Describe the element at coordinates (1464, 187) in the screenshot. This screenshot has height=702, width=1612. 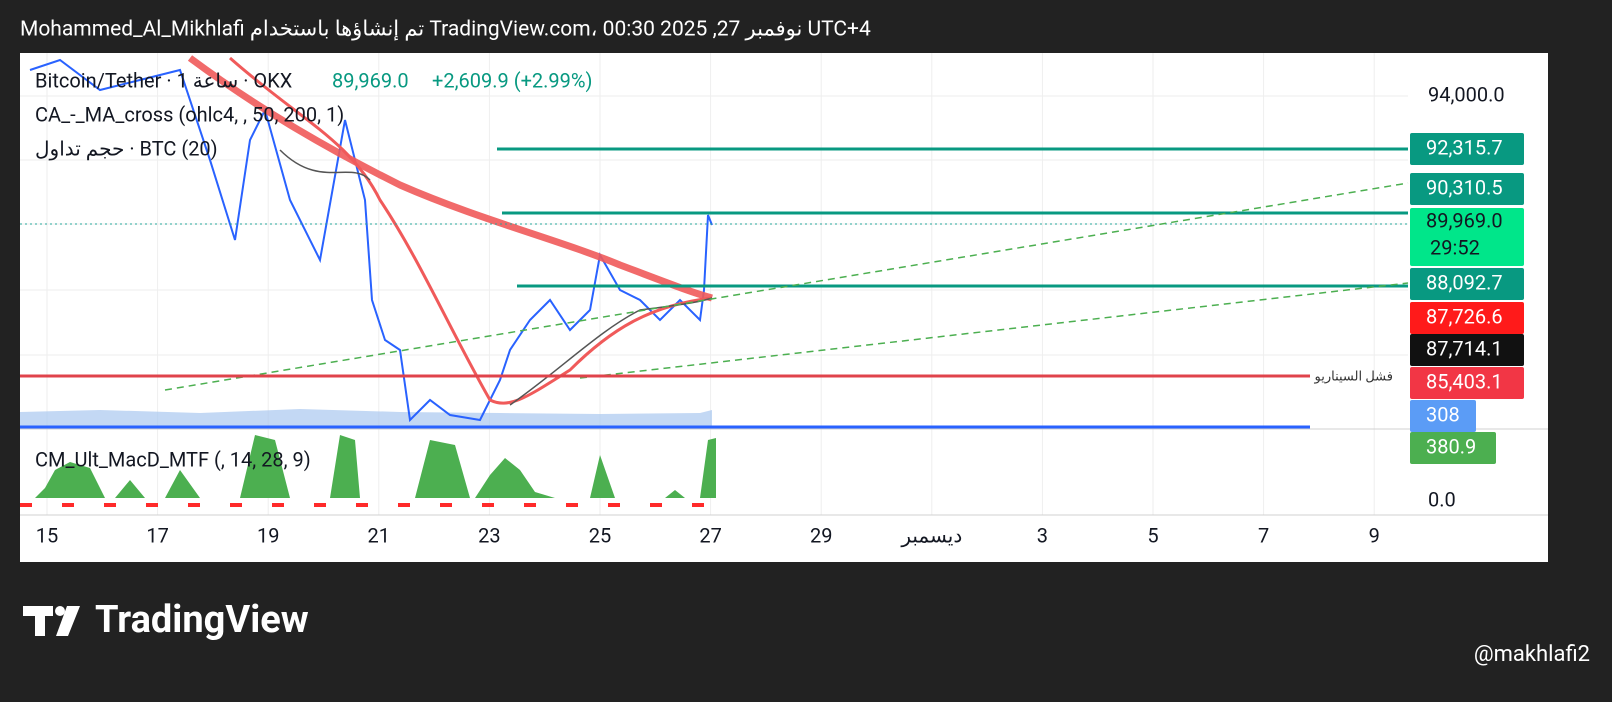
I see `price-tag-label: 90,310.5` at that location.